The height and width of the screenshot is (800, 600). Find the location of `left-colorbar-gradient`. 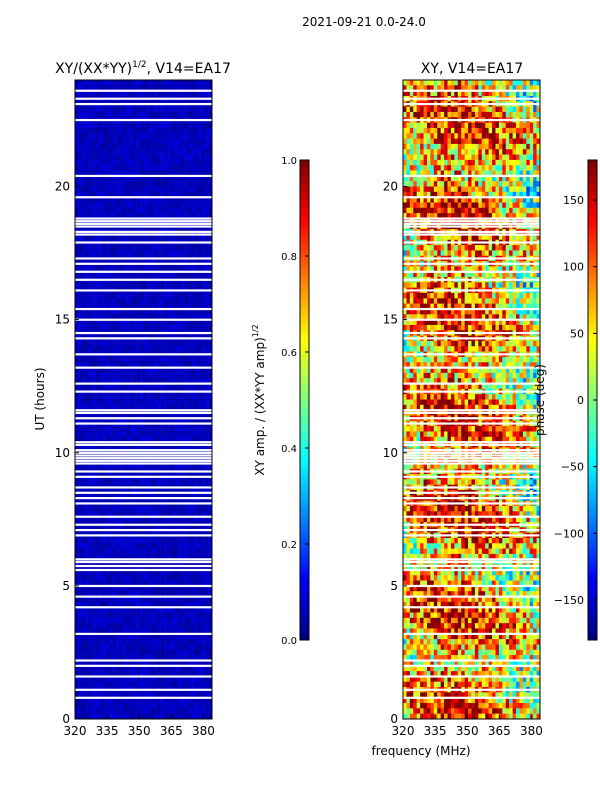

left-colorbar-gradient is located at coordinates (304, 400).